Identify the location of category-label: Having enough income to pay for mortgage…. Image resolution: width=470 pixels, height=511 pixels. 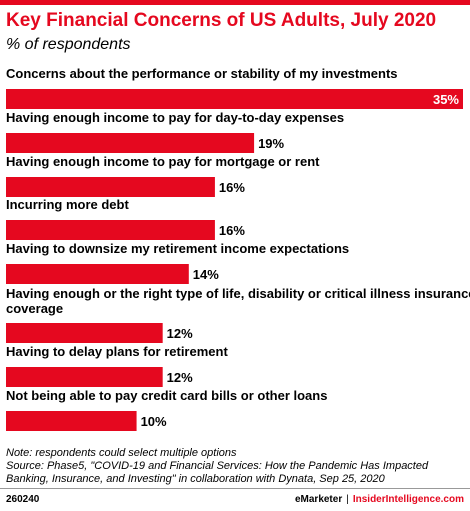
(163, 161).